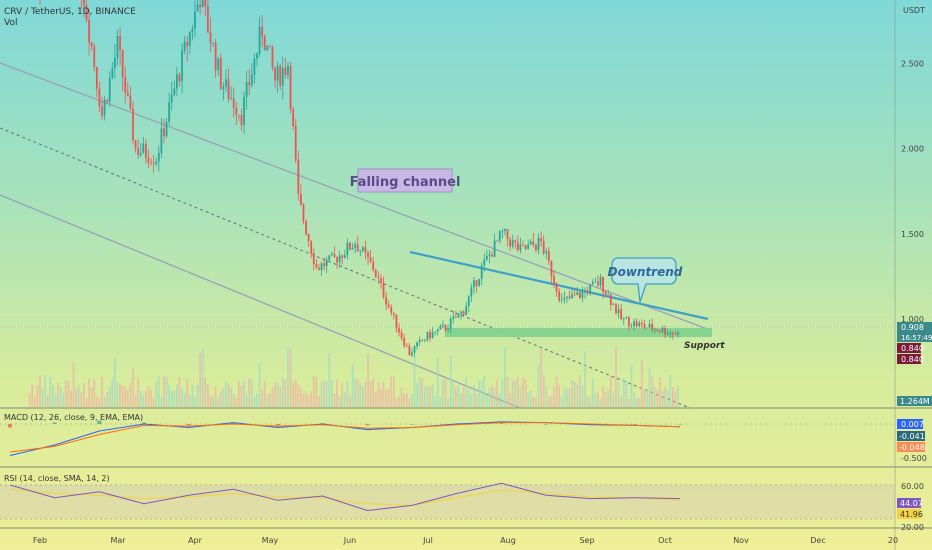 This screenshot has width=932, height=550. Describe the element at coordinates (914, 327) in the screenshot. I see `last-price-badge` at that location.